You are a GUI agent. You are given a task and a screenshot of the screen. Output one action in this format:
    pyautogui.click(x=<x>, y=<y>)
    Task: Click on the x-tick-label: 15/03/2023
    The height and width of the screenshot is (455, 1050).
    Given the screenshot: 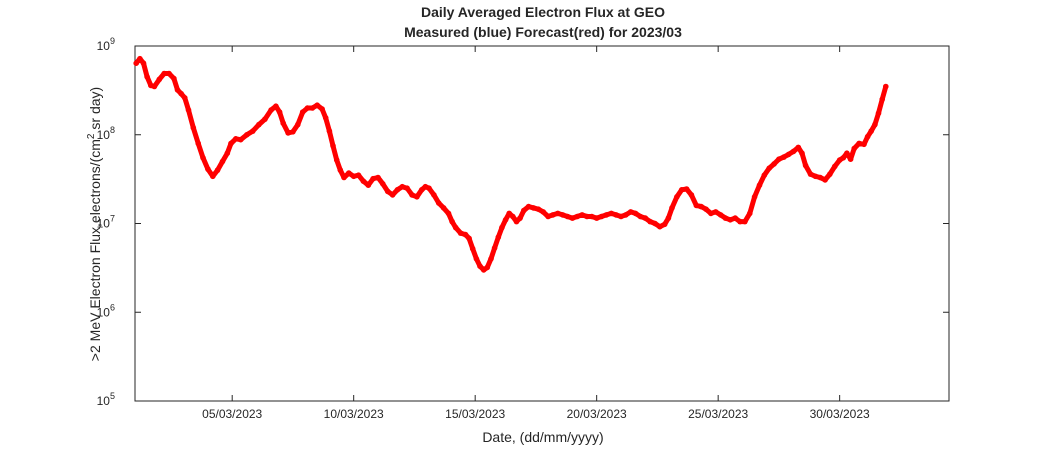 What is the action you would take?
    pyautogui.click(x=475, y=414)
    